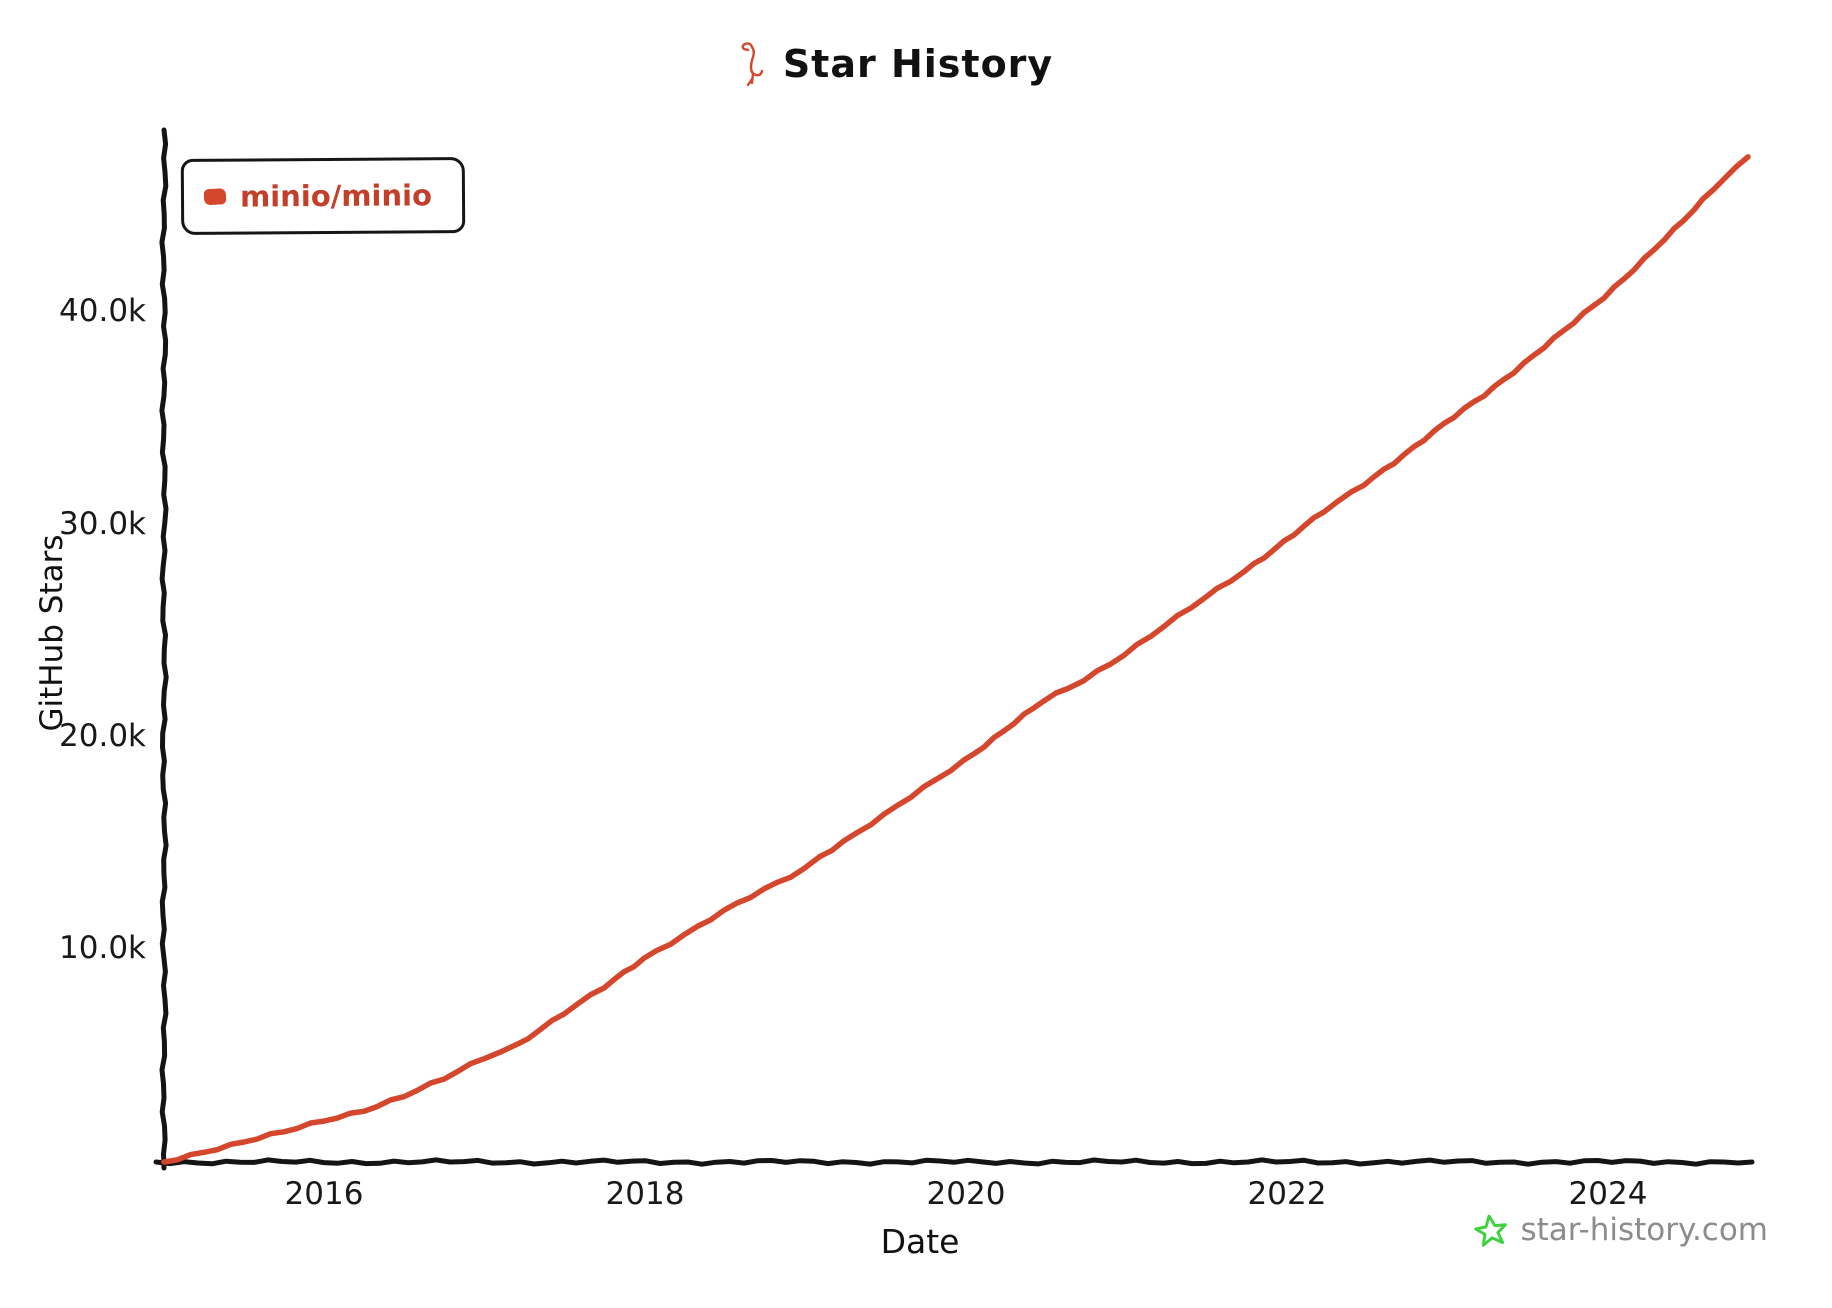 Image resolution: width=1832 pixels, height=1308 pixels. What do you see at coordinates (920, 1241) in the screenshot?
I see `x-axis-title: Date` at bounding box center [920, 1241].